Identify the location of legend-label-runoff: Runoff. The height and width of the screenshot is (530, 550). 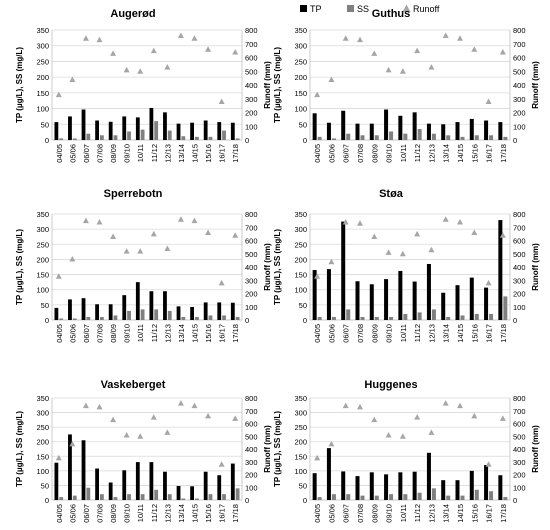
(426, 9).